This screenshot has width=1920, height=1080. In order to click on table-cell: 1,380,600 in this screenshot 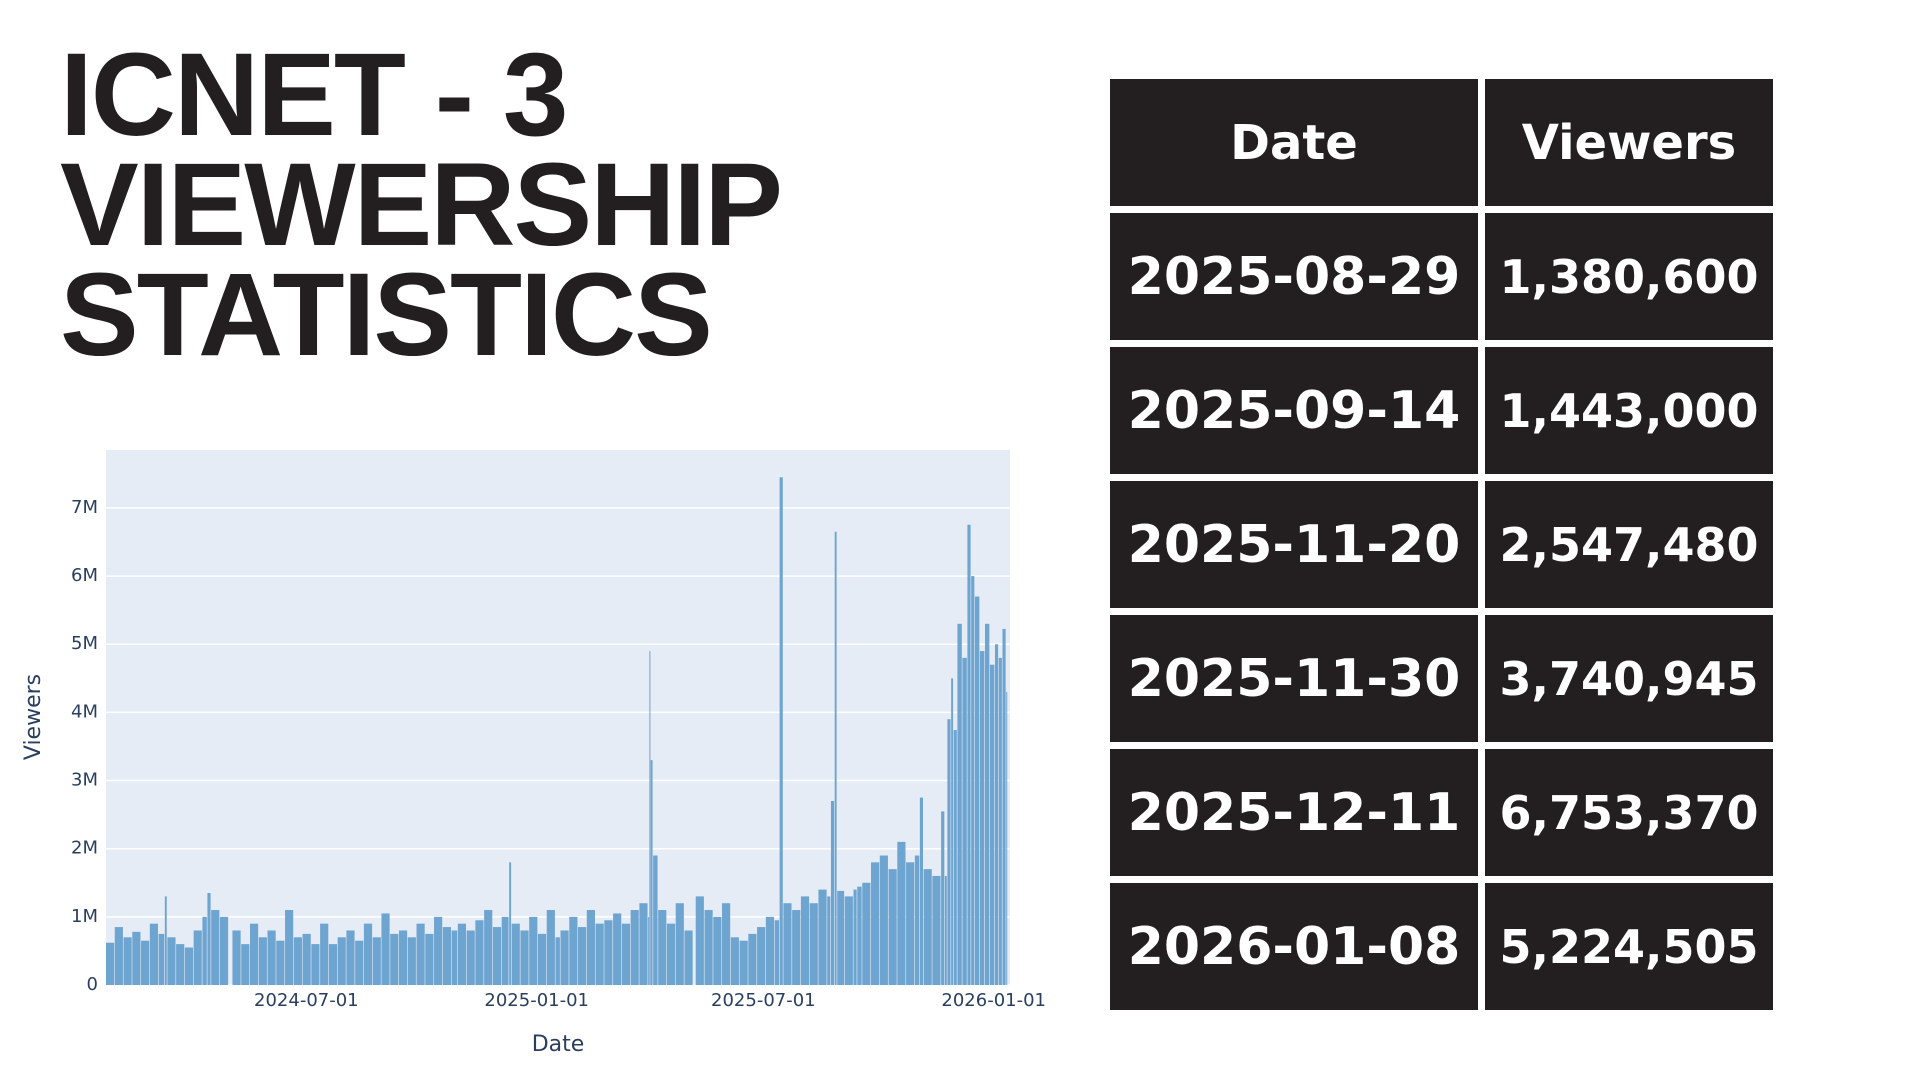, I will do `click(1629, 276)`.